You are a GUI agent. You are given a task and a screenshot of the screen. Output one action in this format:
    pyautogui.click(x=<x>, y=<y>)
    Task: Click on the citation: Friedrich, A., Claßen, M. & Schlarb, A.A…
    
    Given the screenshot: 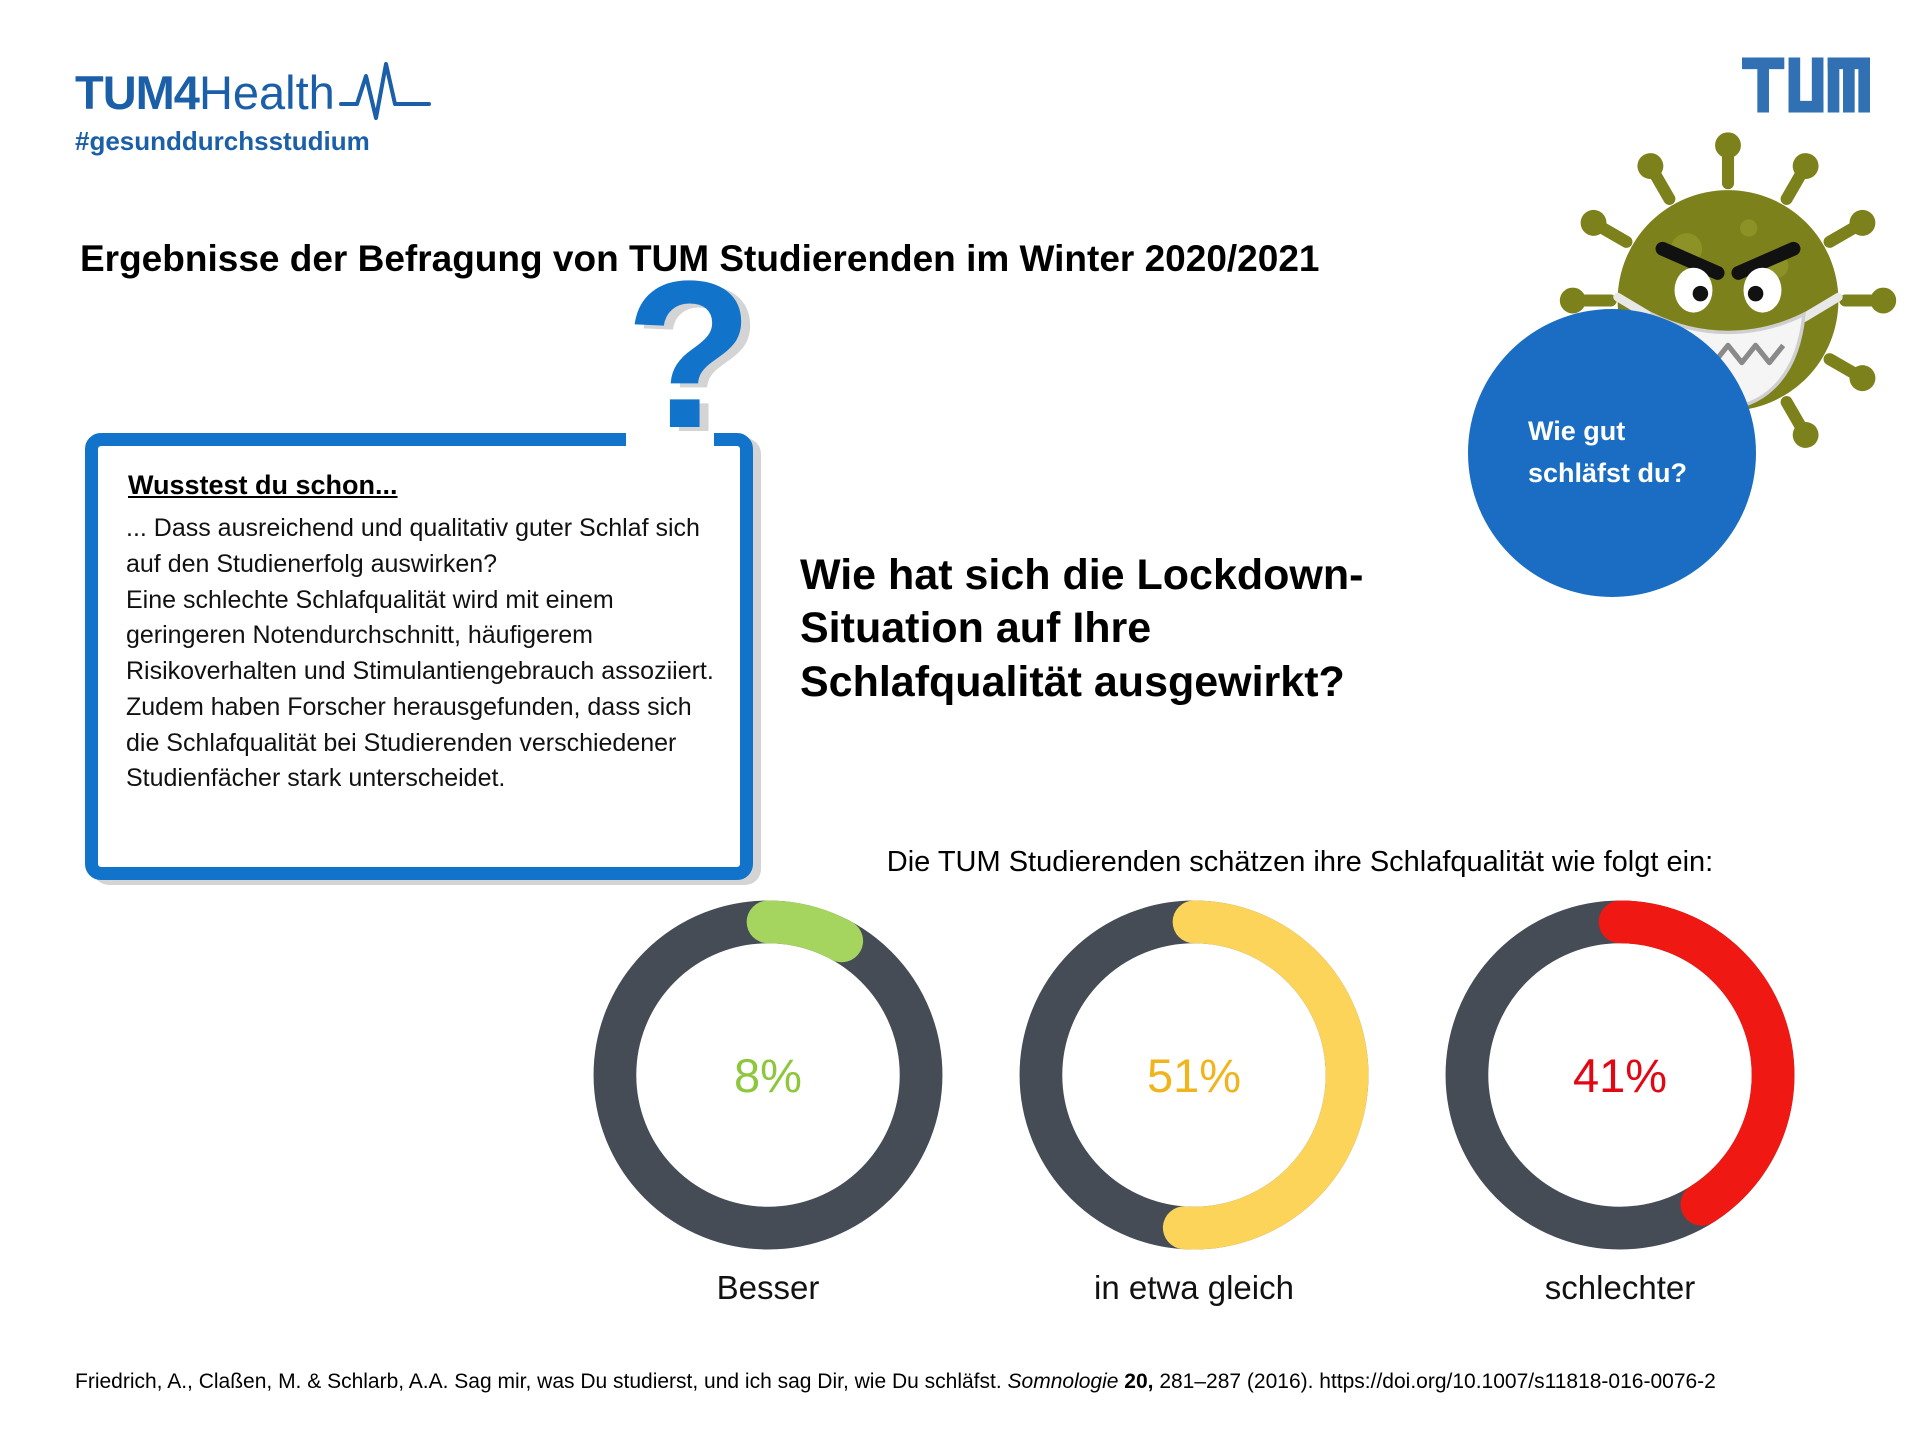 What is the action you would take?
    pyautogui.click(x=902, y=1382)
    